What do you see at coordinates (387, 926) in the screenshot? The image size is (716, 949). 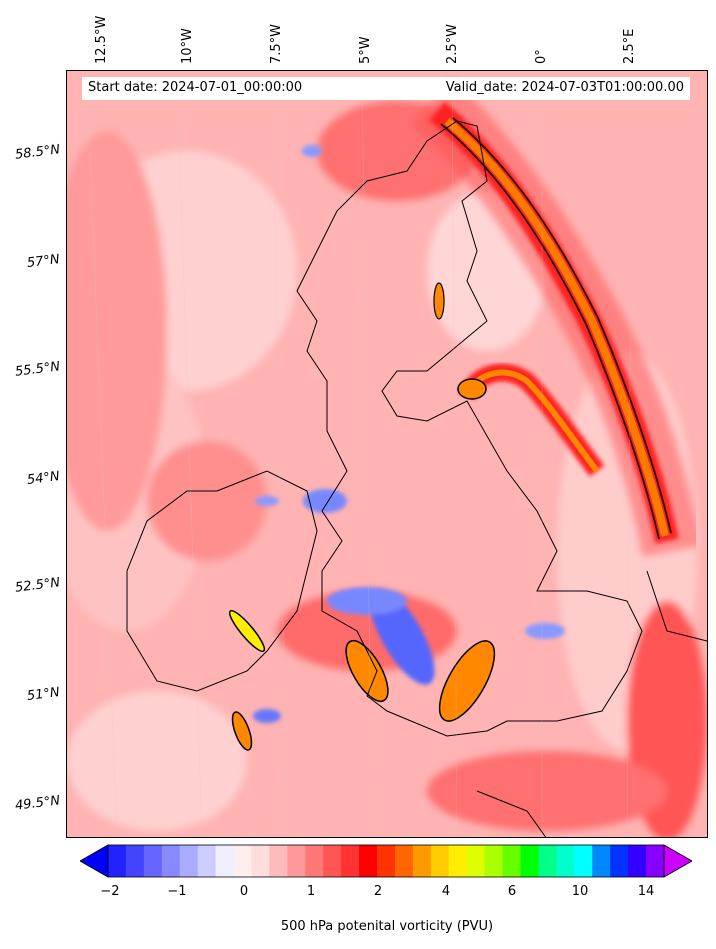 I see `colorbar-label: 500 hPa potenital vorticity (PVU)` at bounding box center [387, 926].